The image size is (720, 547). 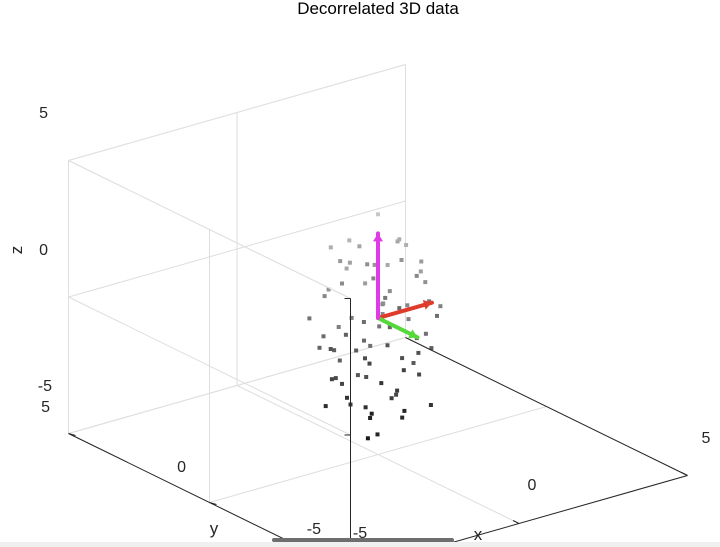 What do you see at coordinates (213, 503) in the screenshot?
I see `y-tick` at bounding box center [213, 503].